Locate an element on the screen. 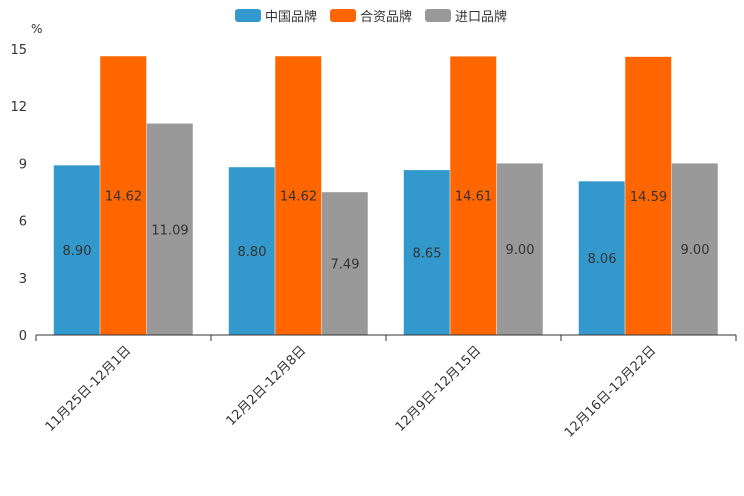 This screenshot has height=496, width=744. y-tick-label: 0 is located at coordinates (23, 336).